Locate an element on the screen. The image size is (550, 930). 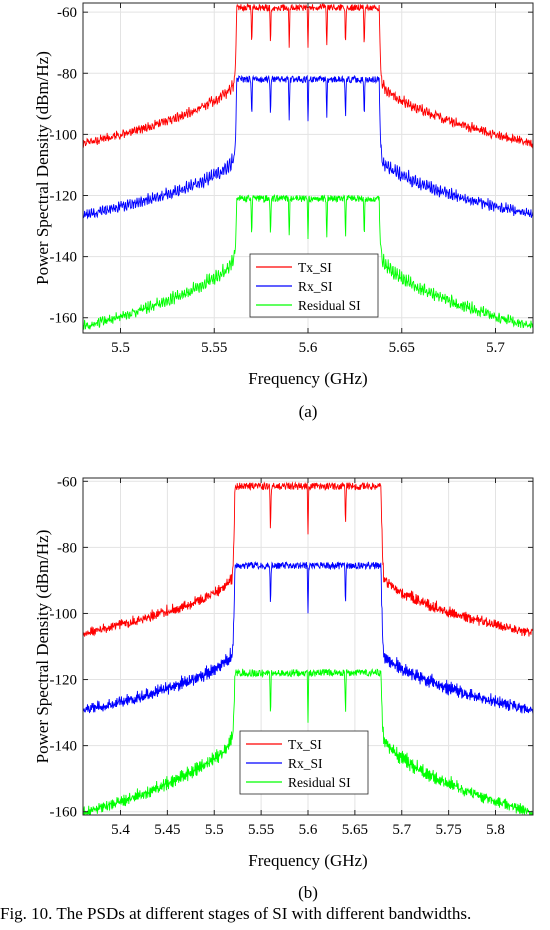
x-tick-label-1: 5.45 is located at coordinates (167, 830).